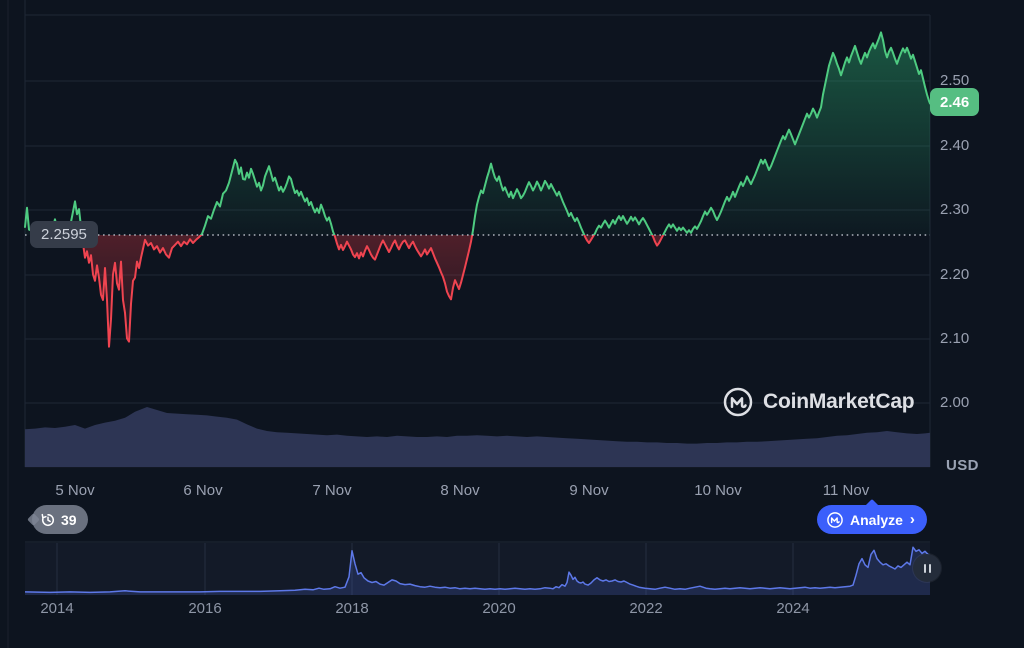  I want to click on y-axis-tick: 2.10, so click(955, 338).